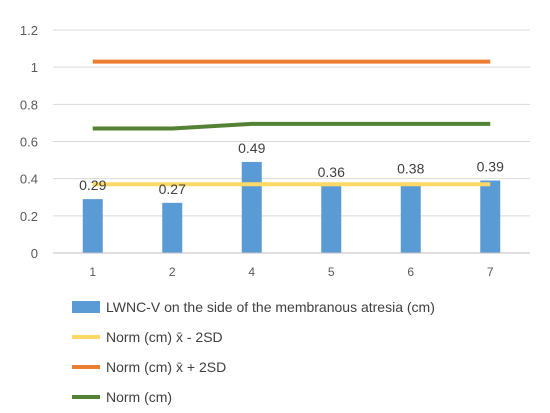 The width and height of the screenshot is (550, 413). I want to click on series-line, so click(291, 126).